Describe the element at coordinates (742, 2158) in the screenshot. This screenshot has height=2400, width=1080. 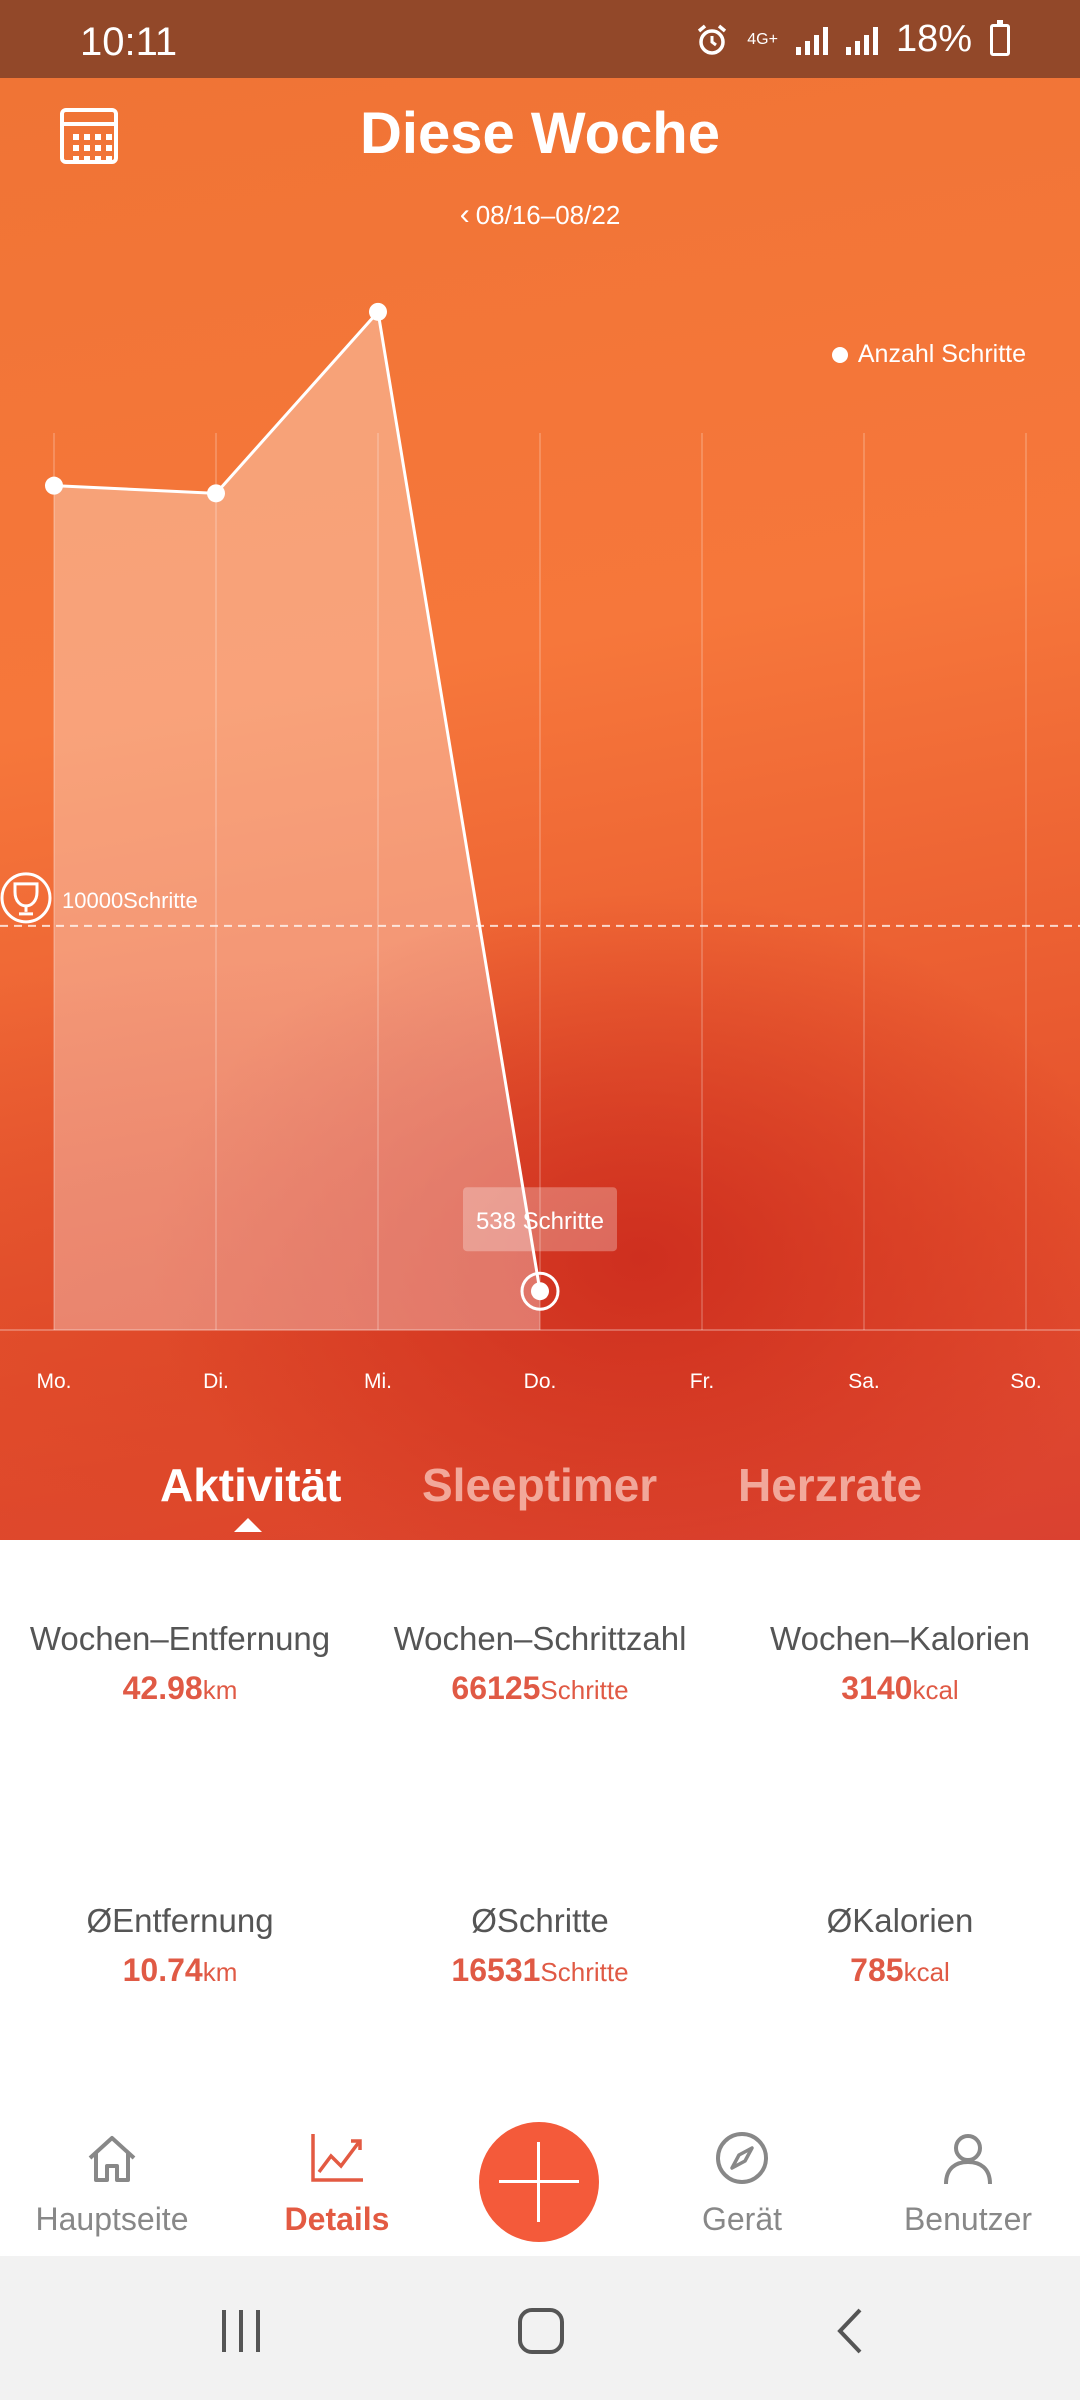
I see `compass-icon` at that location.